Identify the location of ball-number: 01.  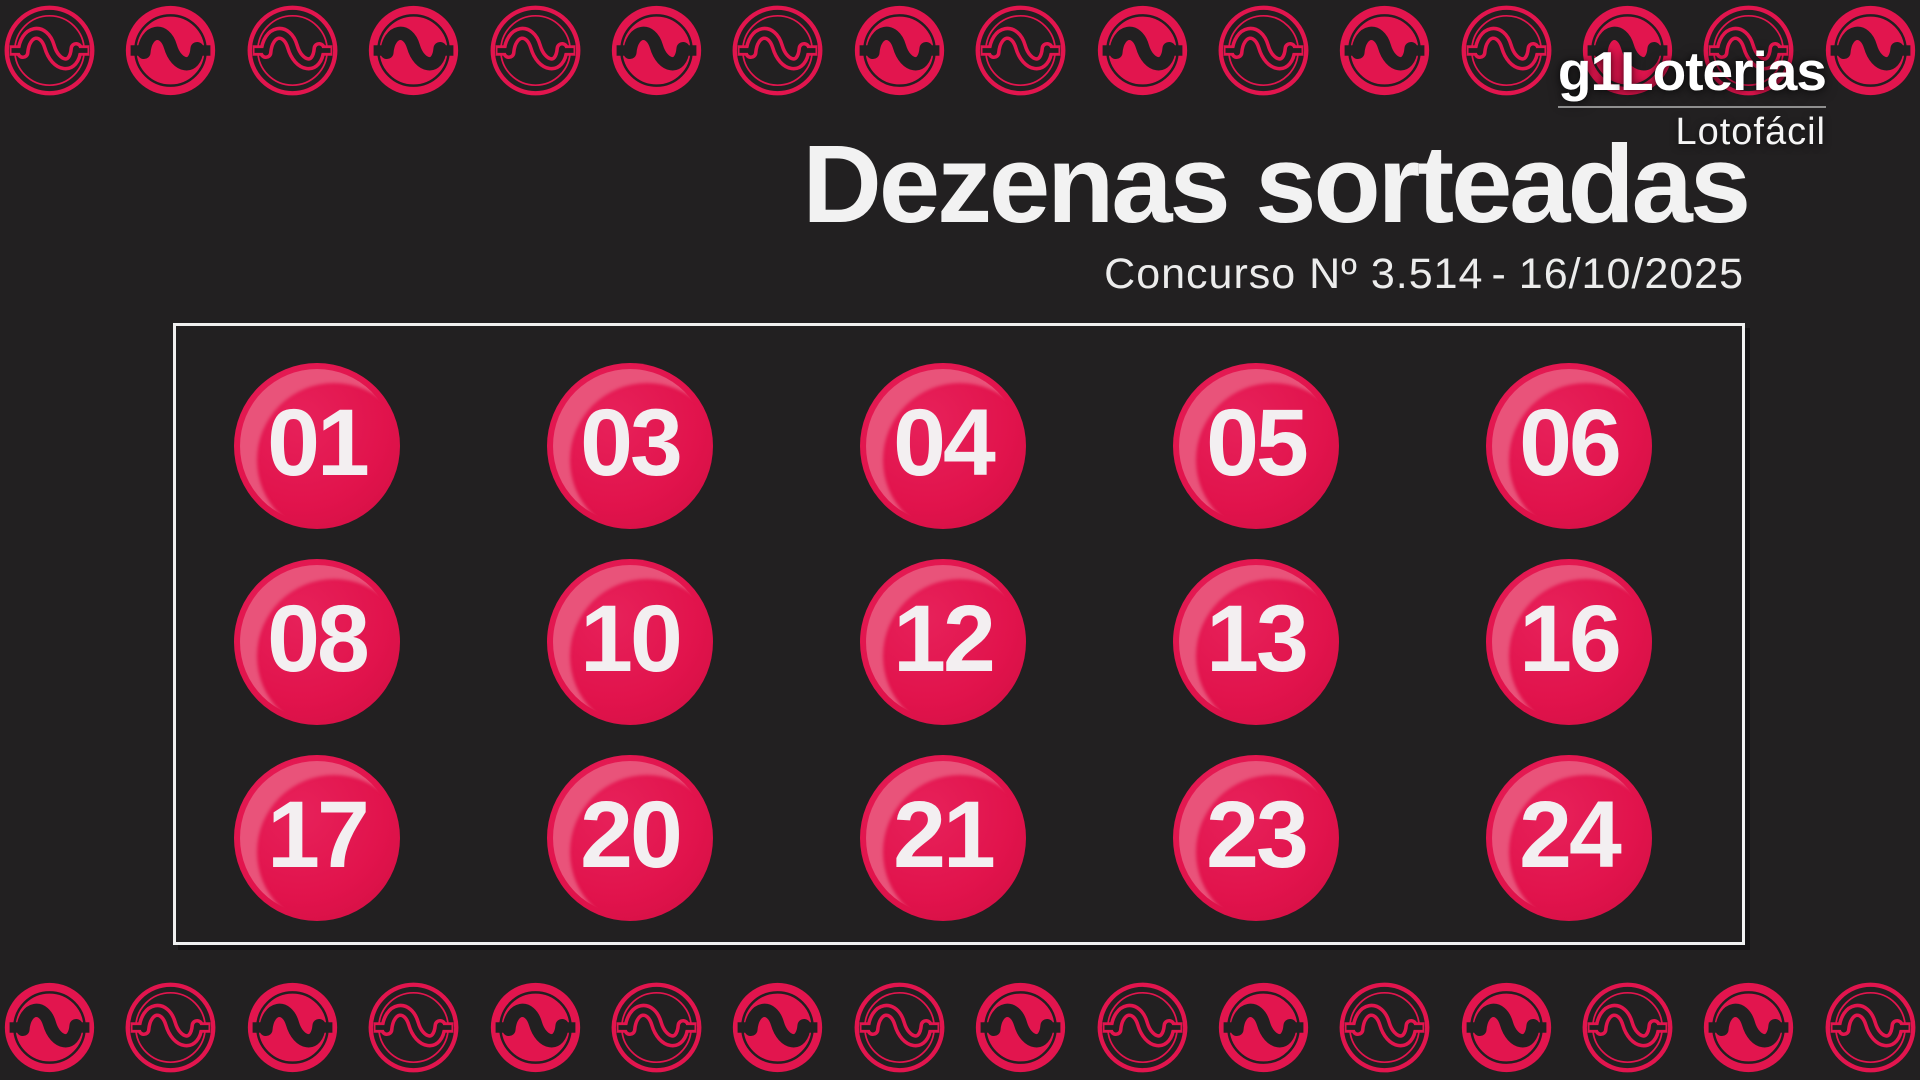
(318, 442).